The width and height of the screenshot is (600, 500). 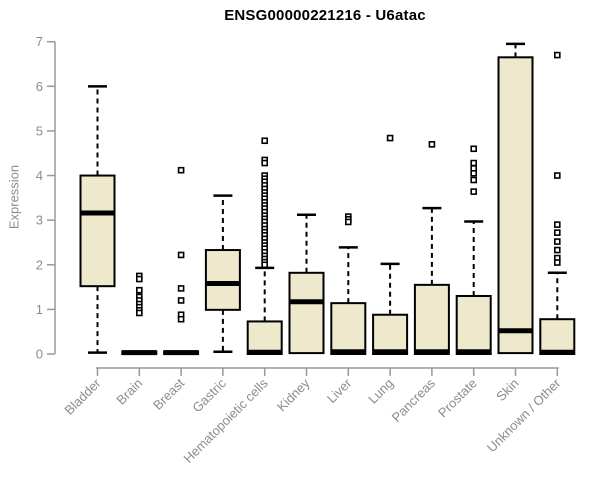 I want to click on box-gastric, so click(x=222, y=274).